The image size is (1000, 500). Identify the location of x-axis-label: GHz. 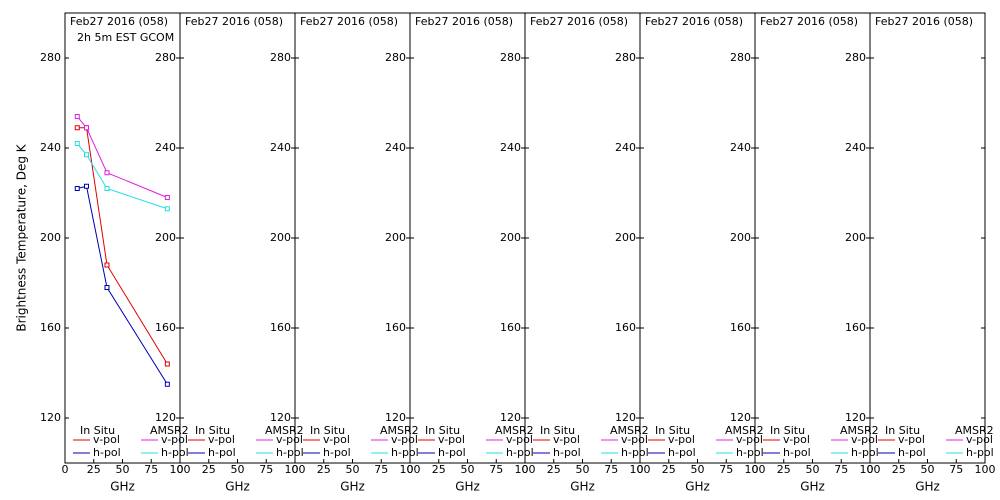
(697, 487).